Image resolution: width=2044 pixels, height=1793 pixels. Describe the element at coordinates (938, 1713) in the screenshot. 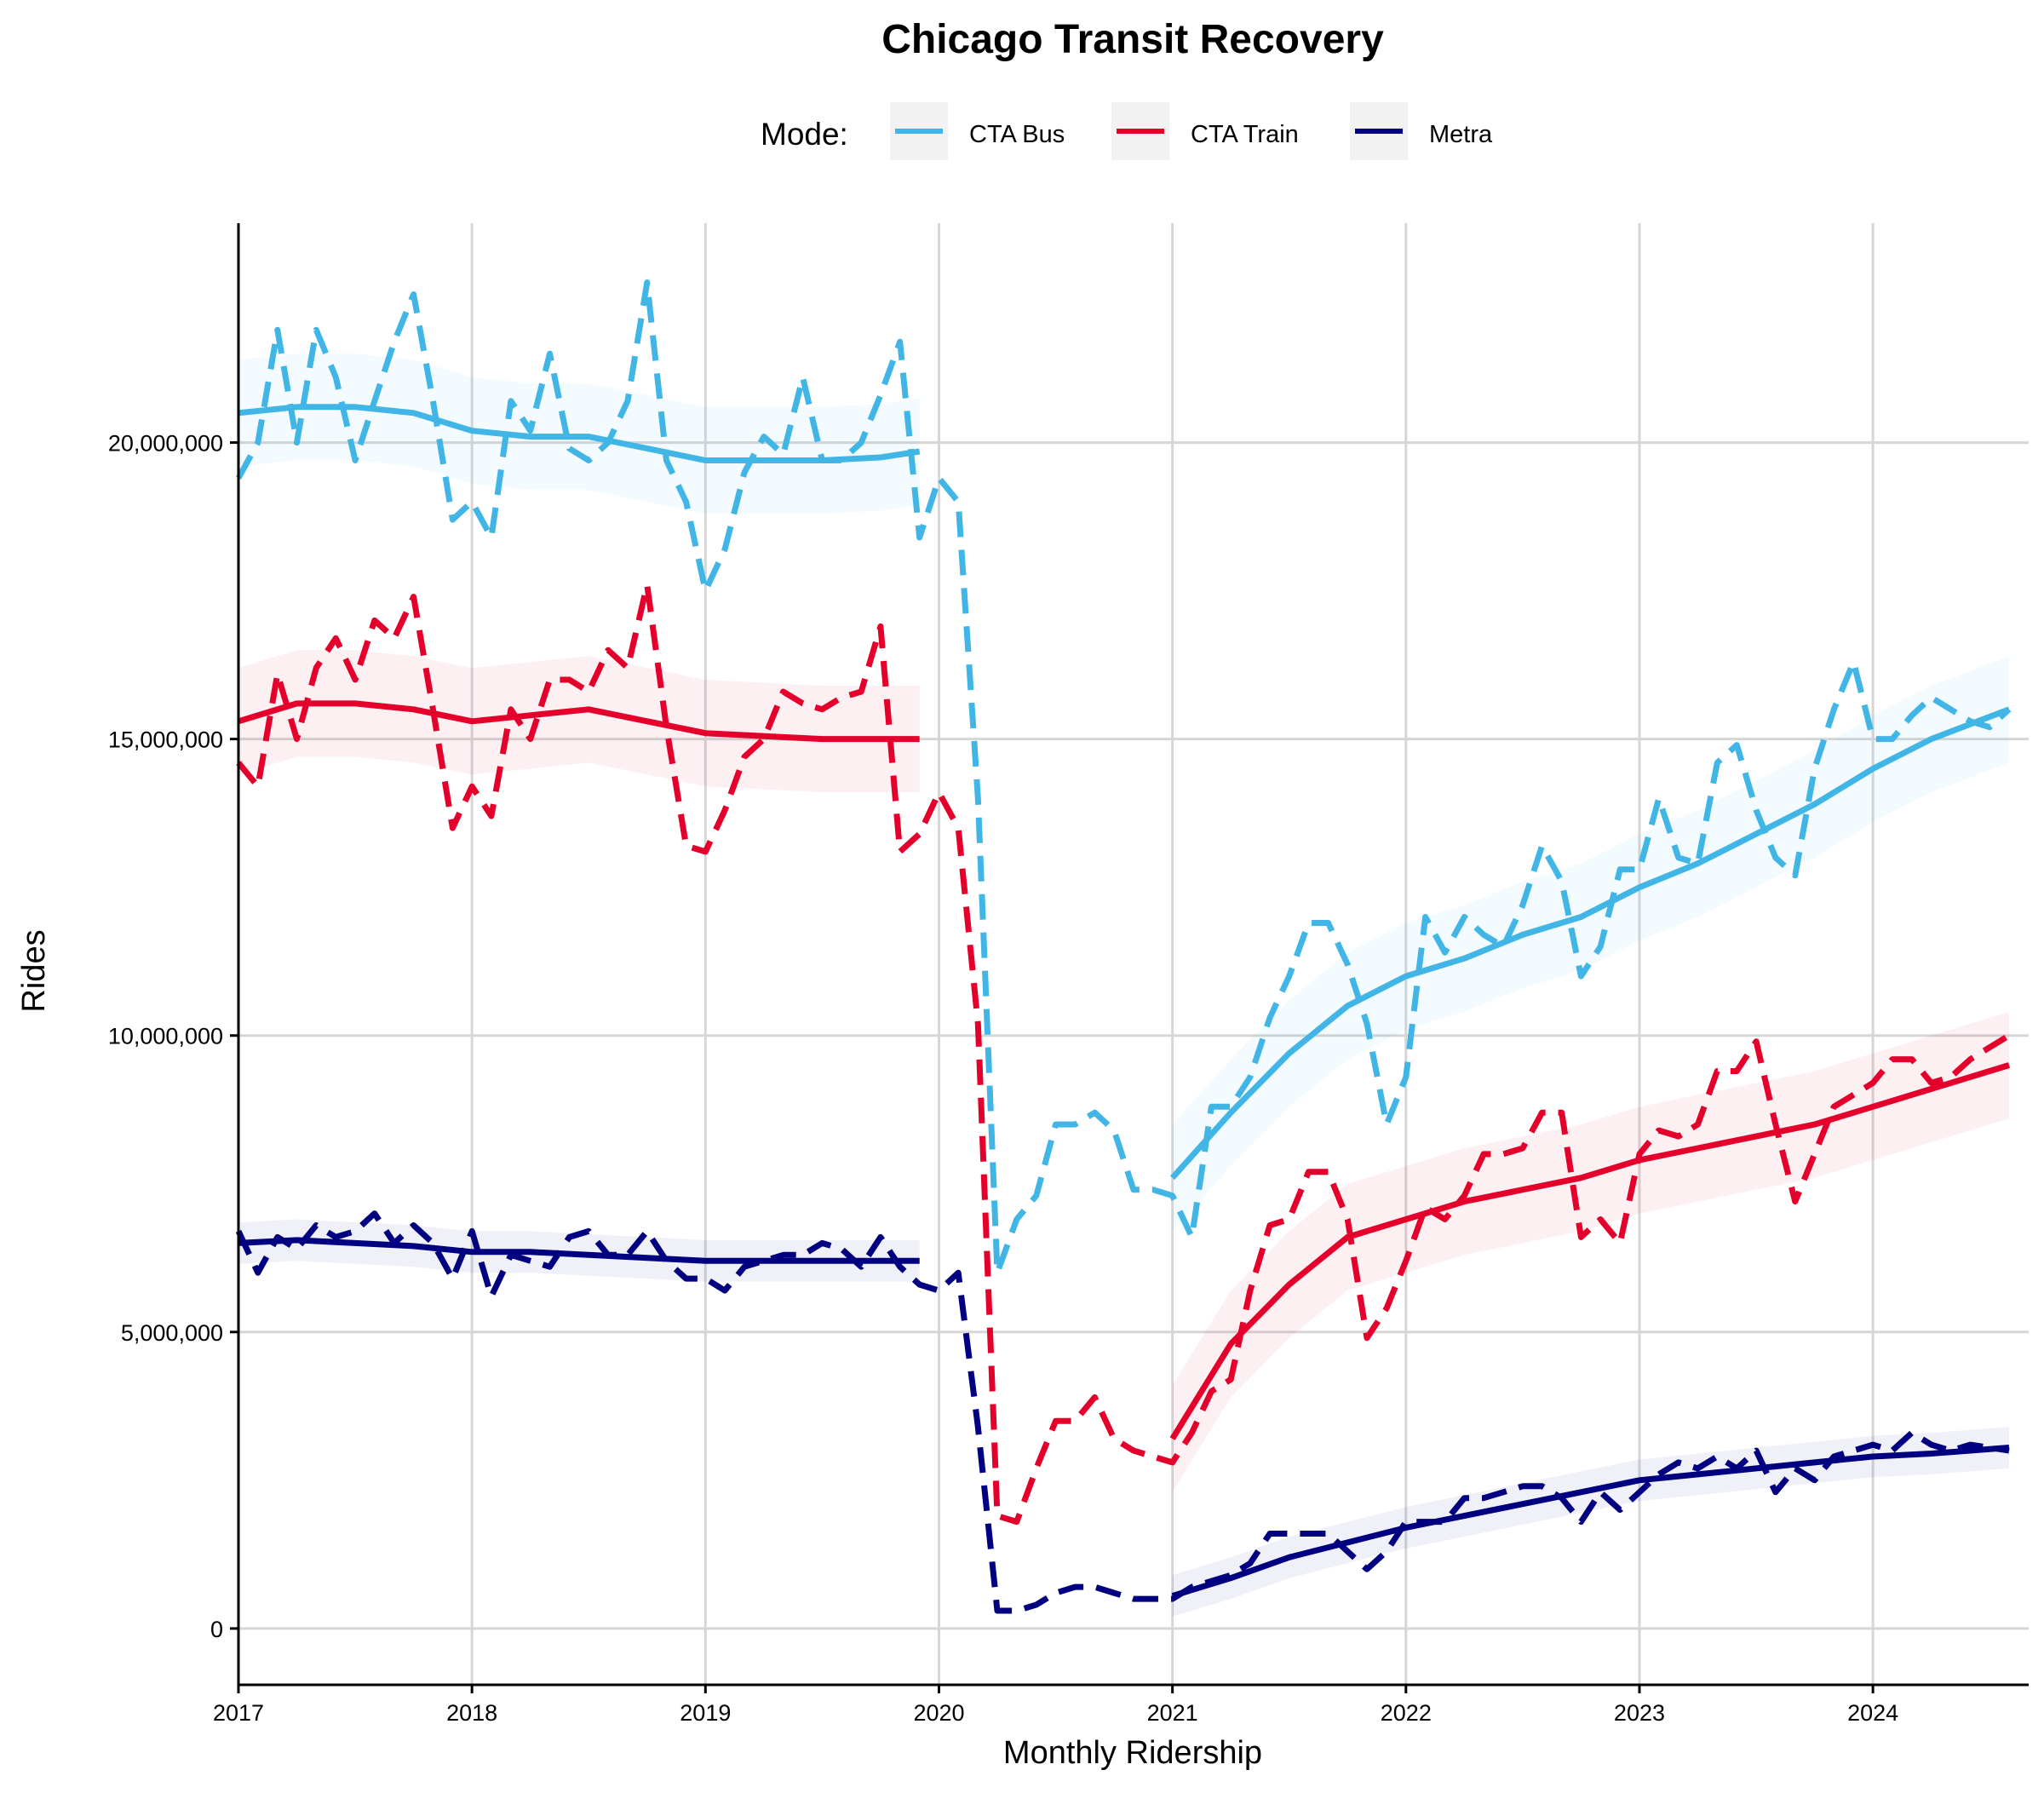

I see `x-tick-label: 2020` at that location.